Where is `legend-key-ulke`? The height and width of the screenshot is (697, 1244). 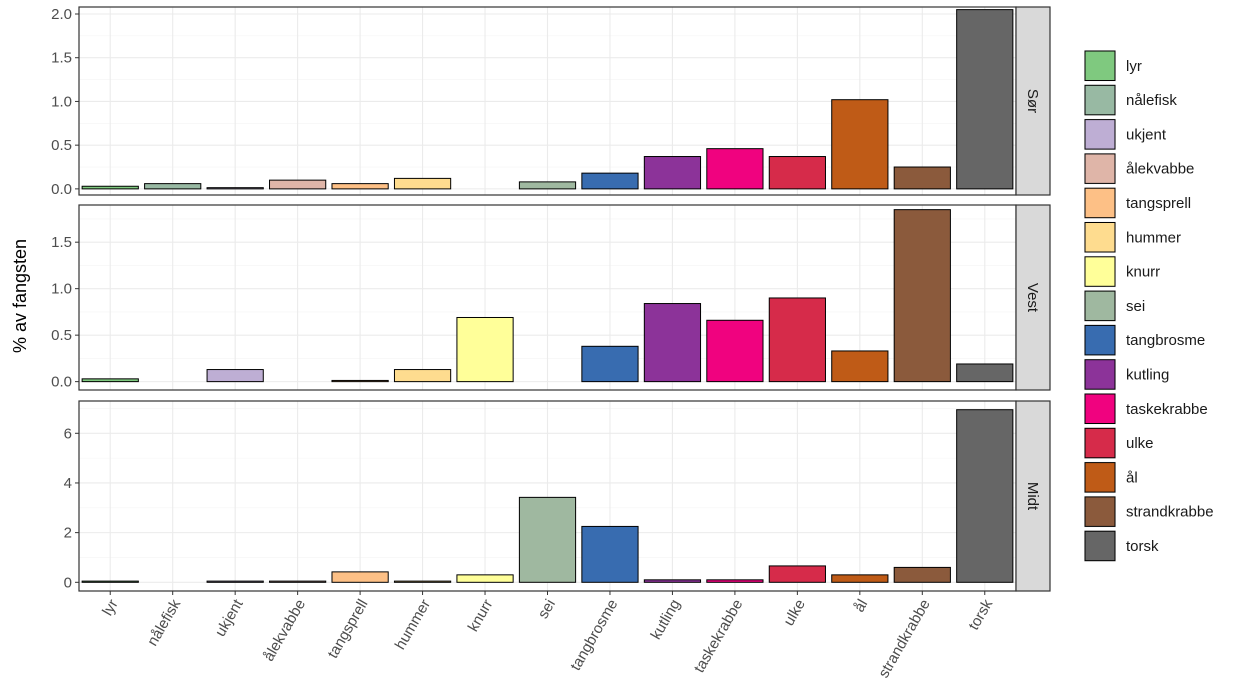 legend-key-ulke is located at coordinates (1100, 443).